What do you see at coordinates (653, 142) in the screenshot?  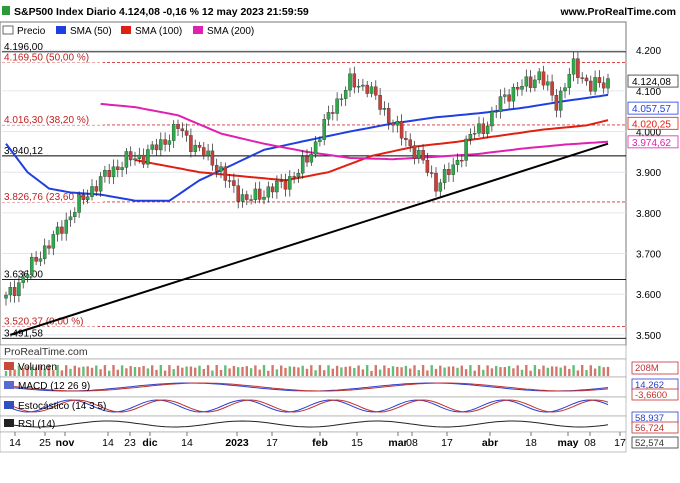 I see `last-value-tag` at bounding box center [653, 142].